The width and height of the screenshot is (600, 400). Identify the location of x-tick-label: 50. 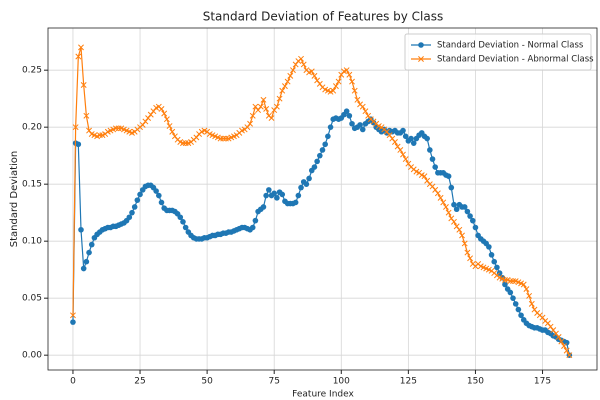
(207, 382).